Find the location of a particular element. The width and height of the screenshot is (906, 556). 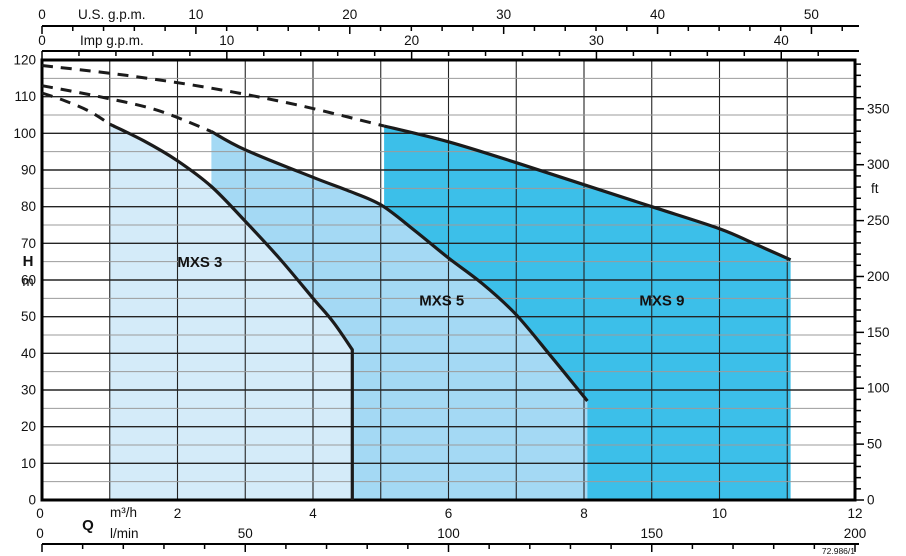

flow-lmin-tick-label: 150 is located at coordinates (651, 533).